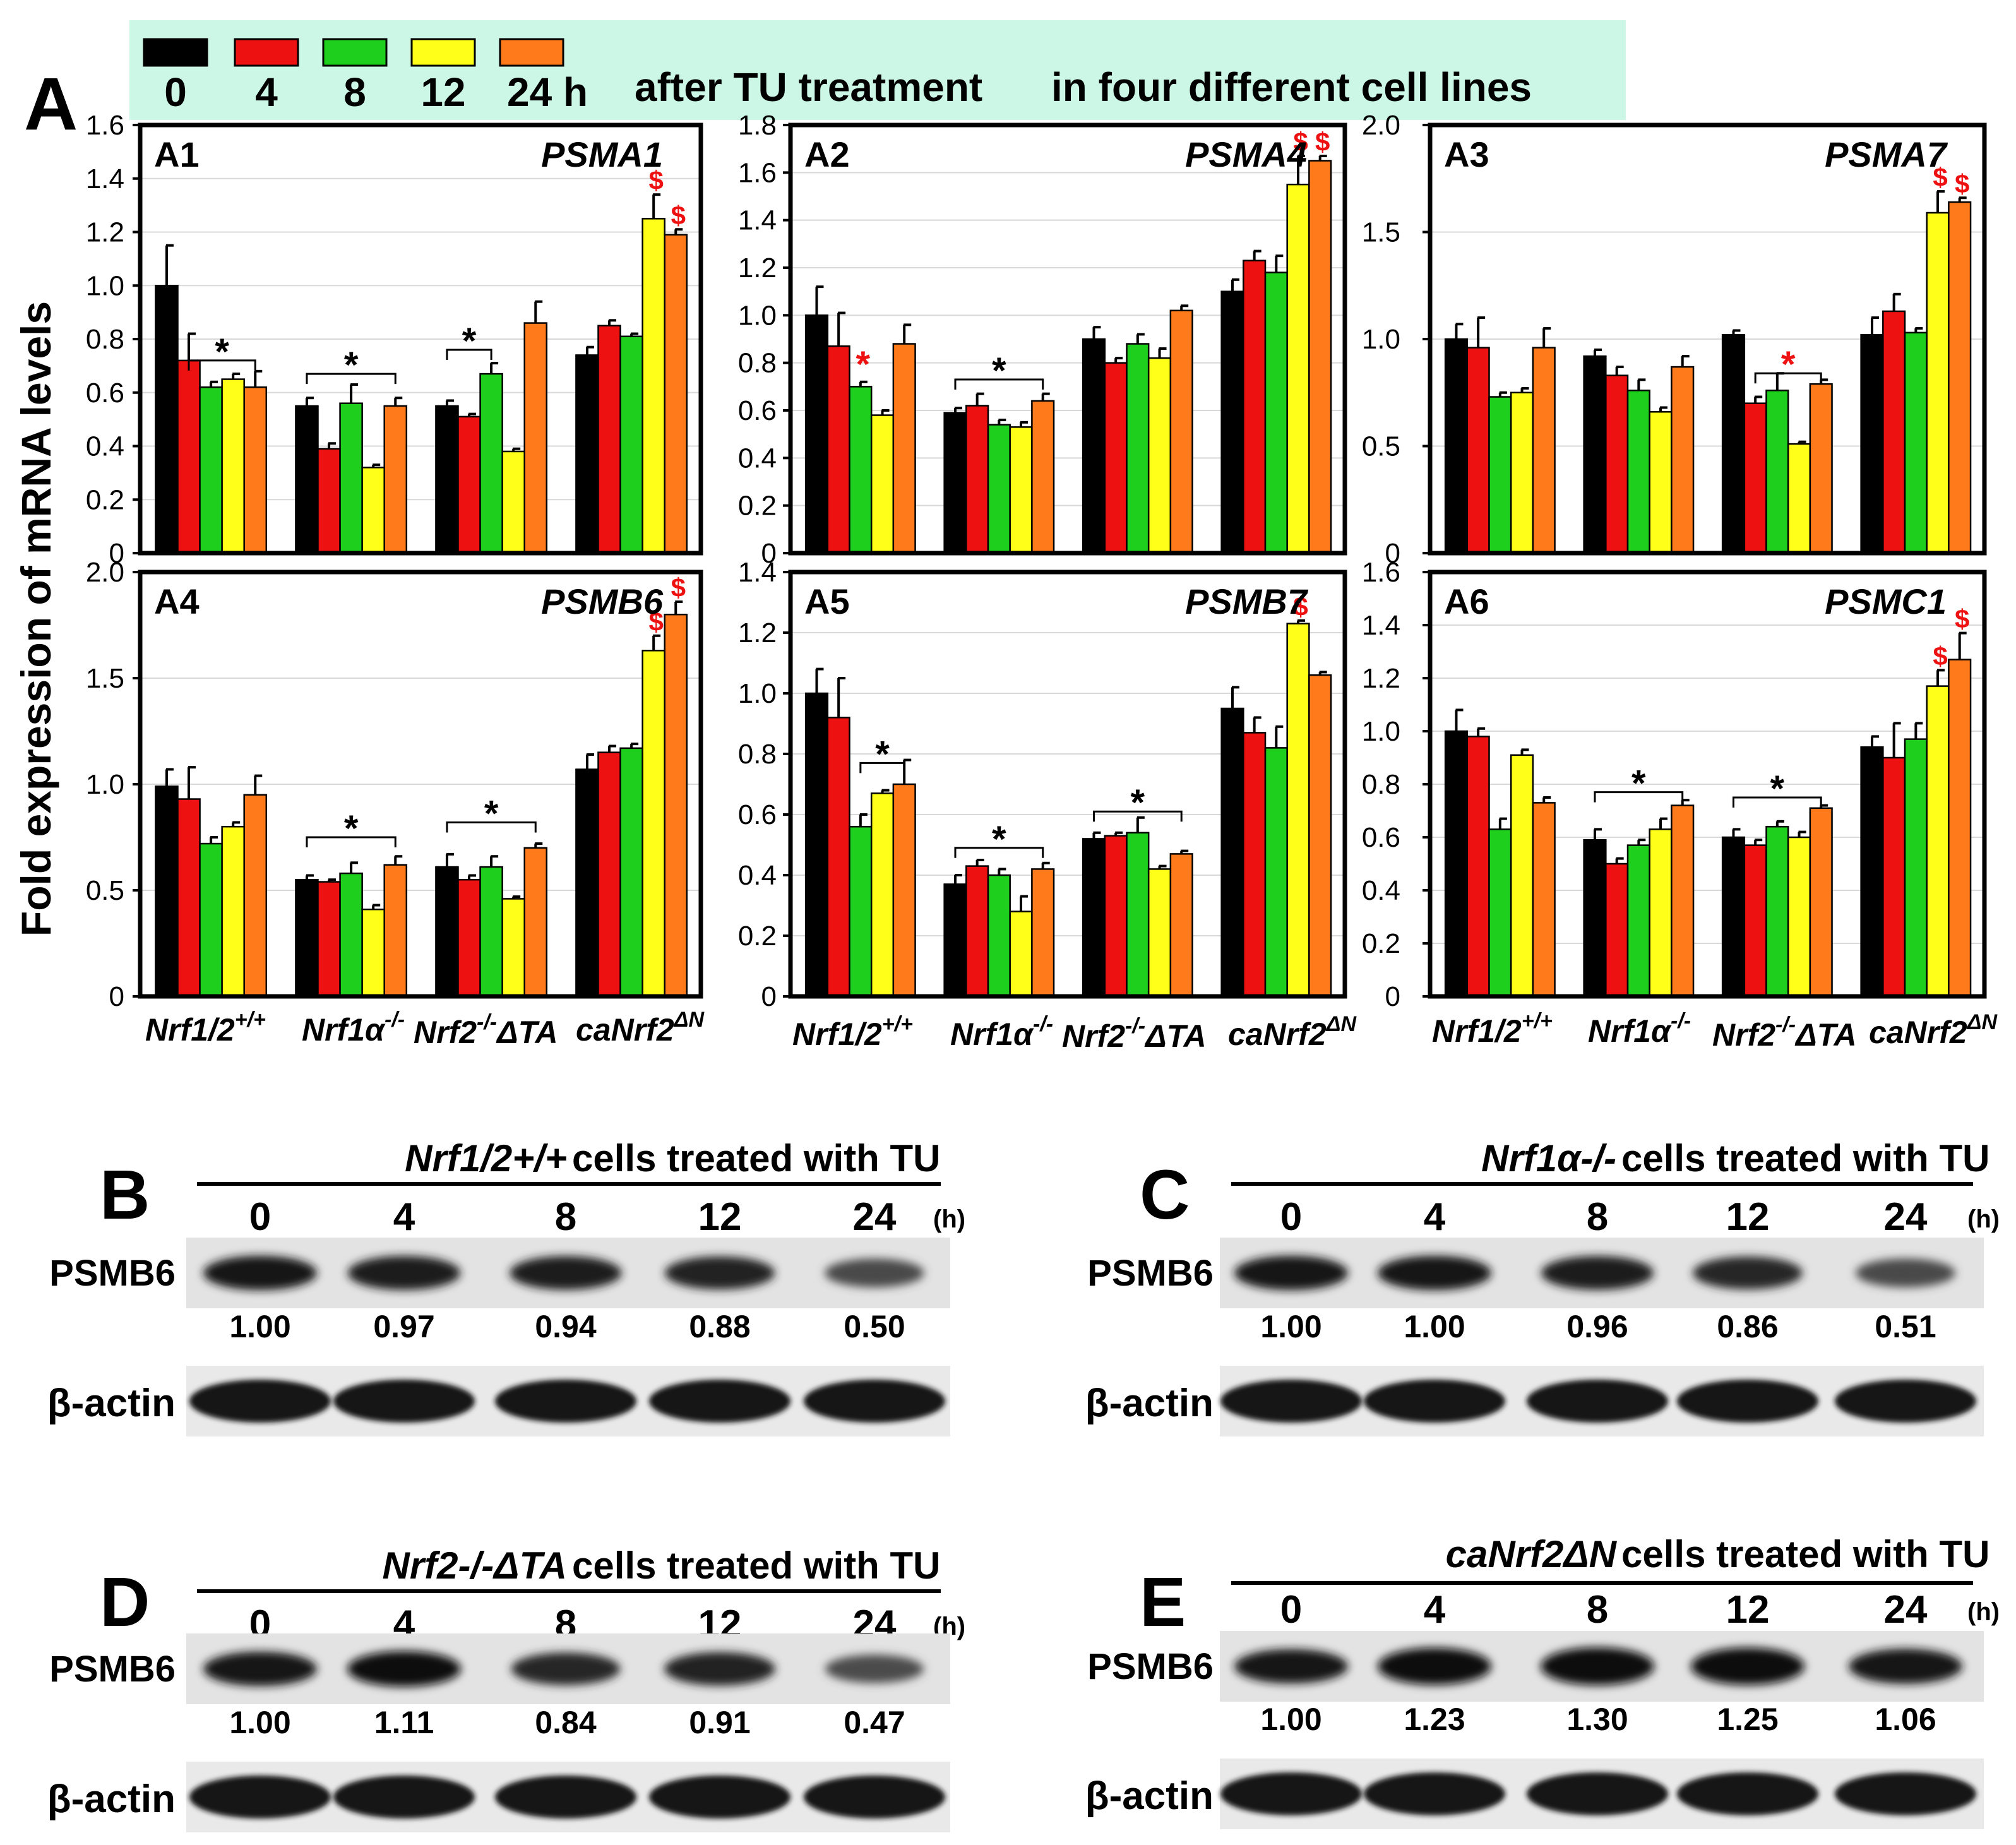 The image size is (2016, 1845). Describe the element at coordinates (211, 920) in the screenshot. I see `bar-a4-g0-t2` at that location.